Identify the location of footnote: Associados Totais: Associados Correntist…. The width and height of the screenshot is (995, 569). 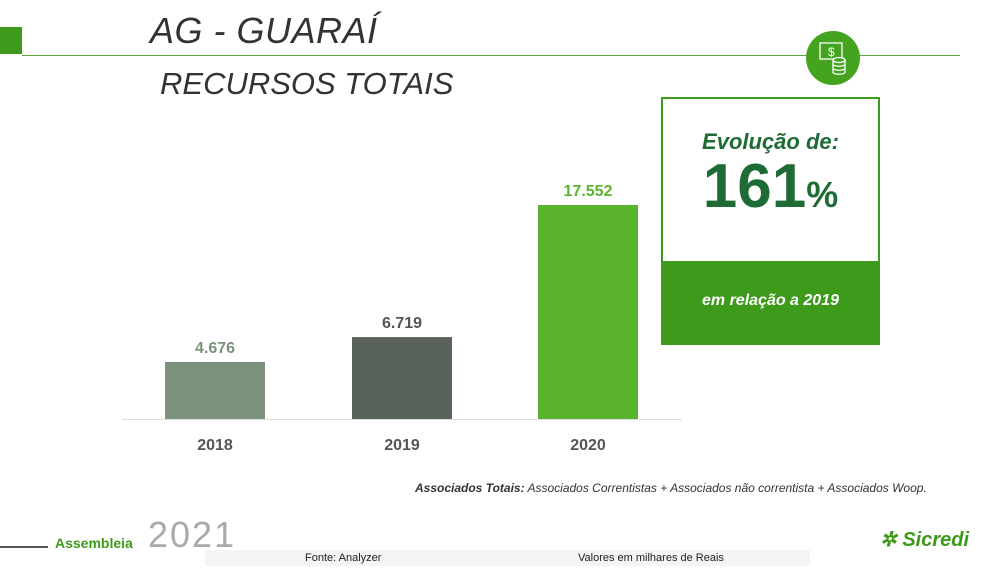
(671, 488).